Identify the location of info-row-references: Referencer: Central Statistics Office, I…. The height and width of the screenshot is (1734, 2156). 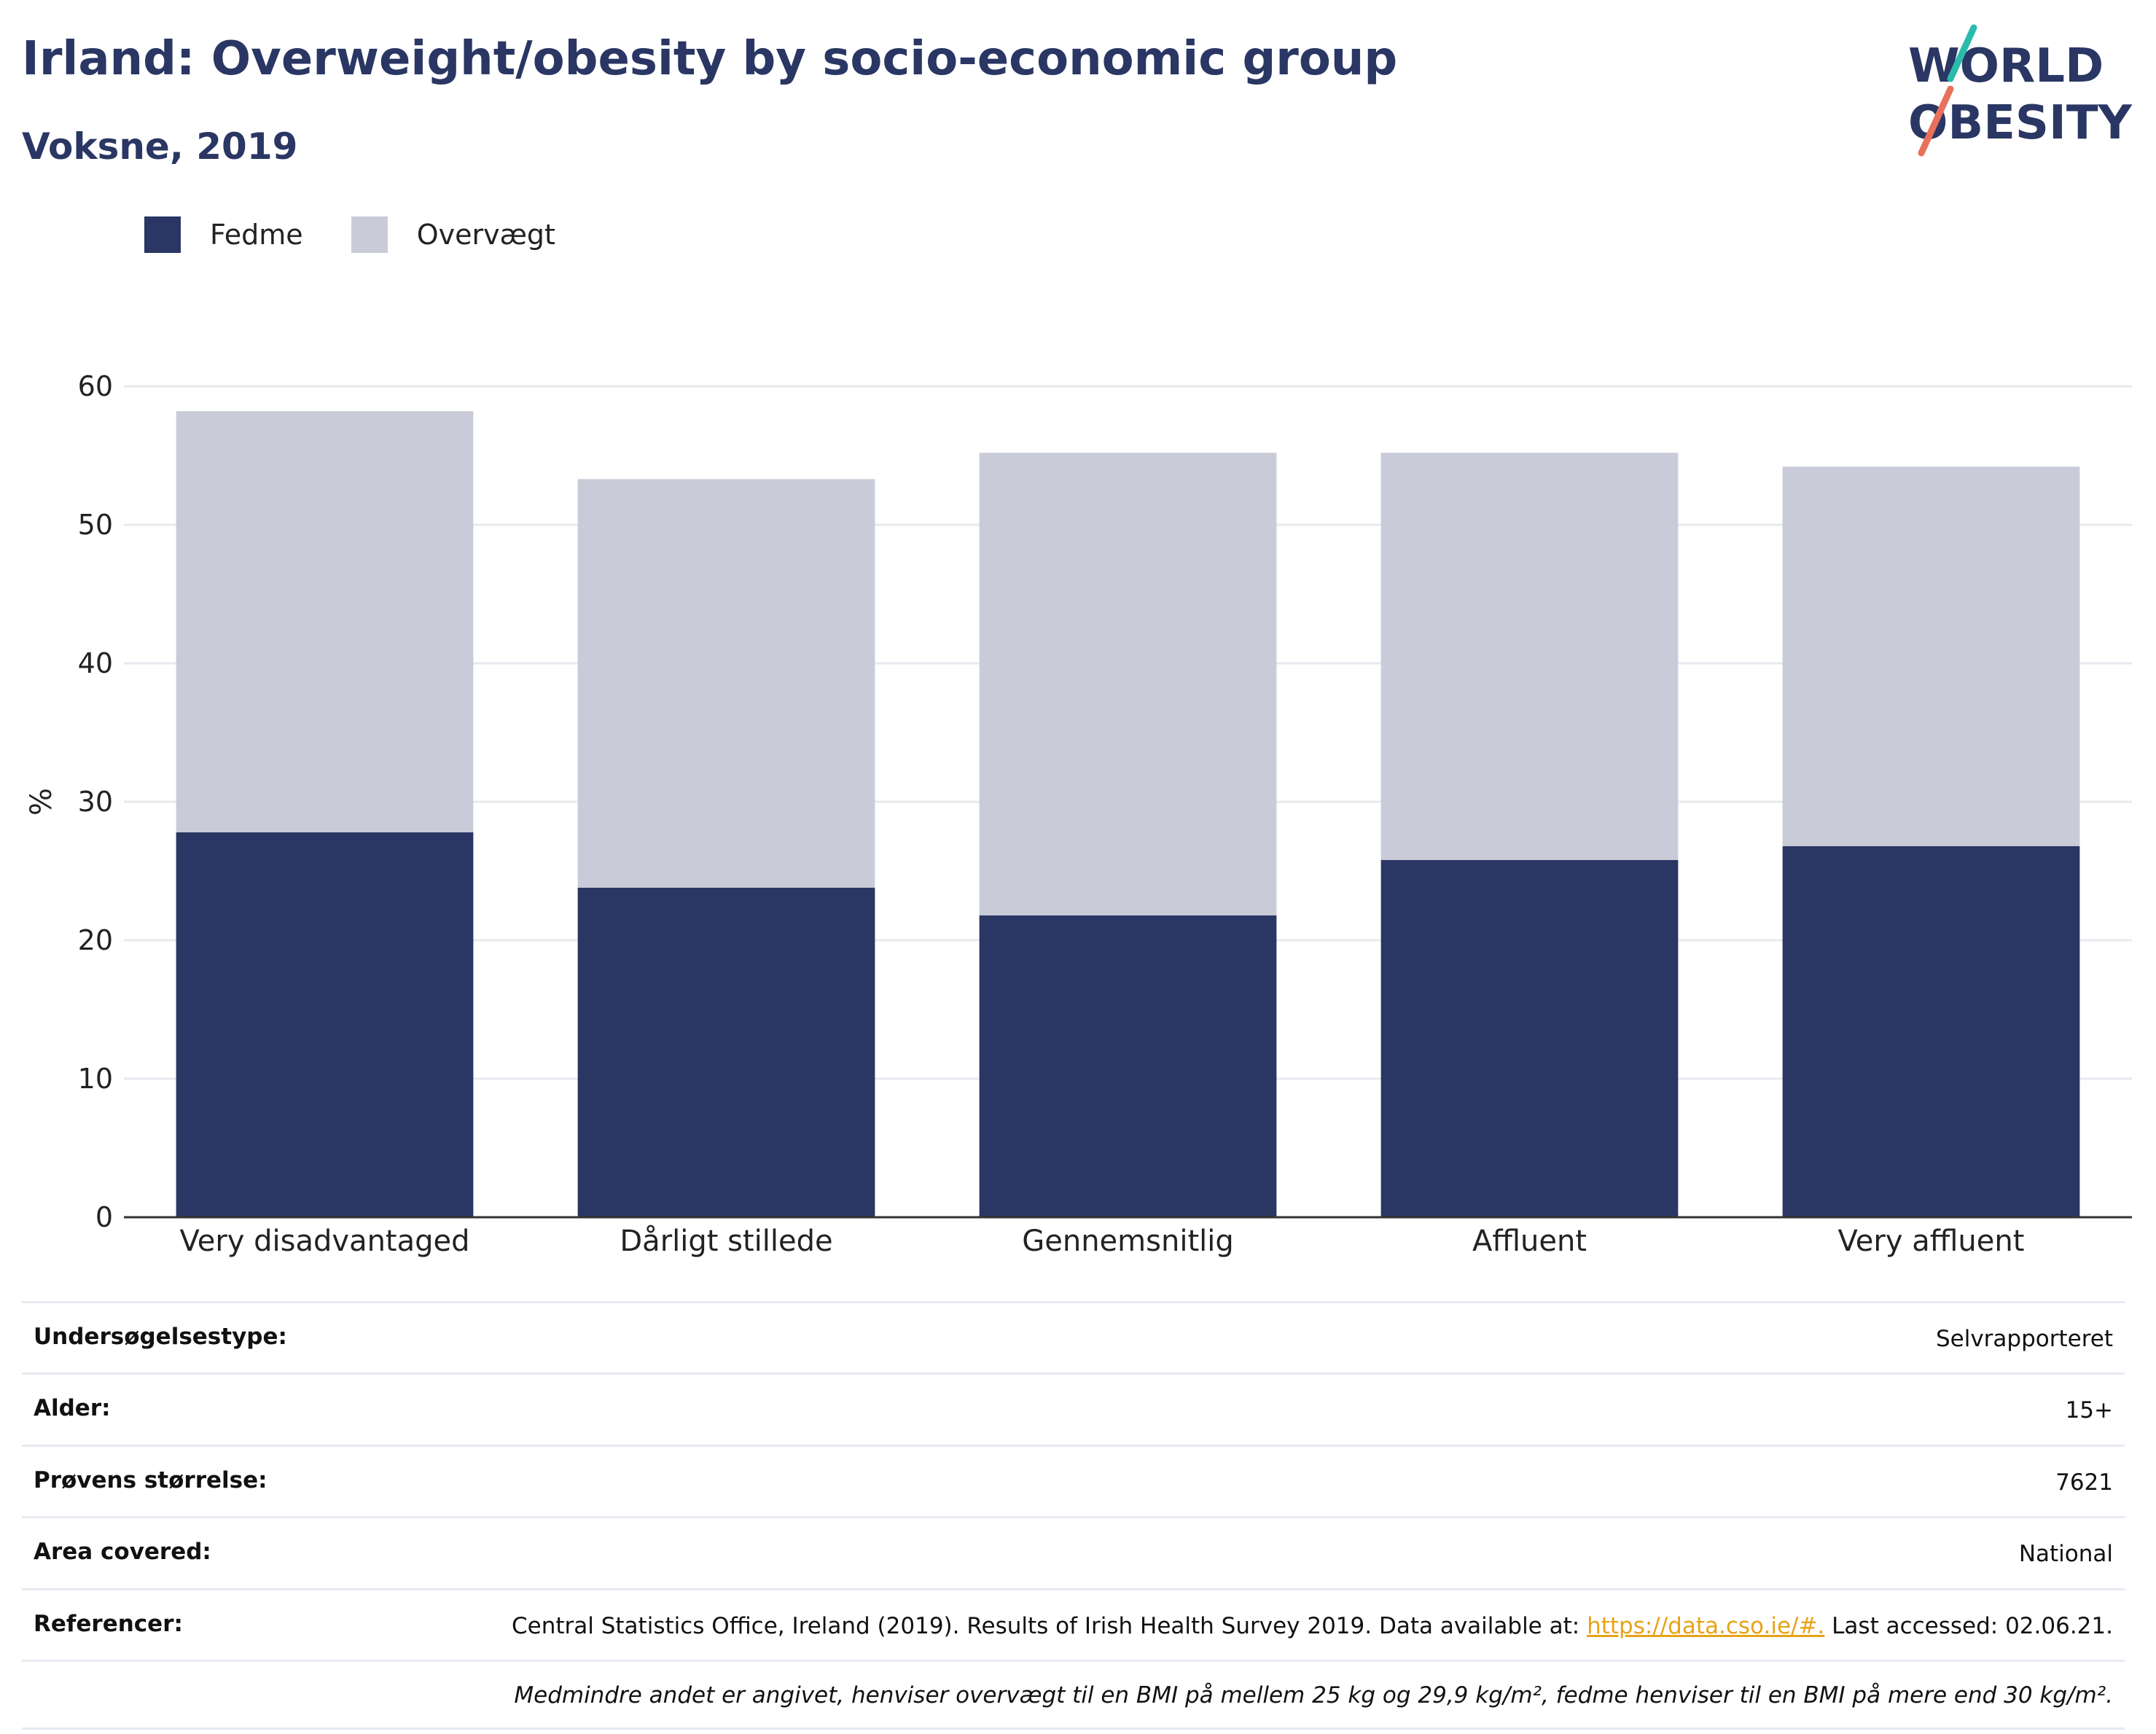
(1073, 1623).